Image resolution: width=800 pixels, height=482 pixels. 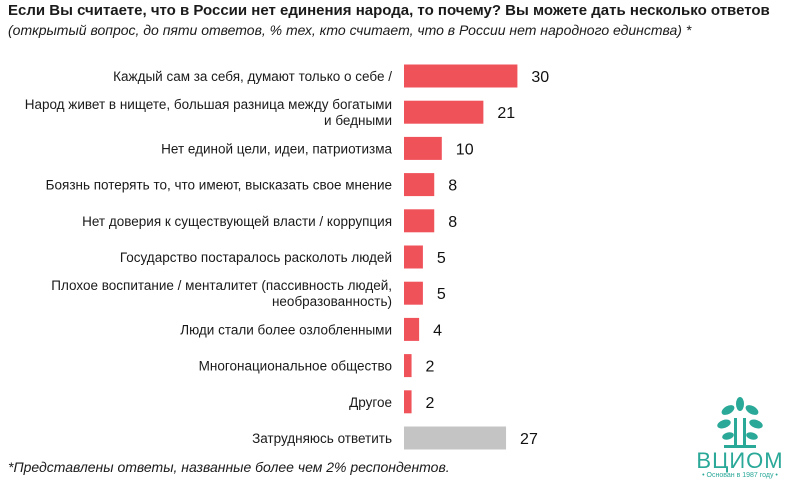 What do you see at coordinates (322, 438) in the screenshot?
I see `category-label-10: Затрудняюсь ответить` at bounding box center [322, 438].